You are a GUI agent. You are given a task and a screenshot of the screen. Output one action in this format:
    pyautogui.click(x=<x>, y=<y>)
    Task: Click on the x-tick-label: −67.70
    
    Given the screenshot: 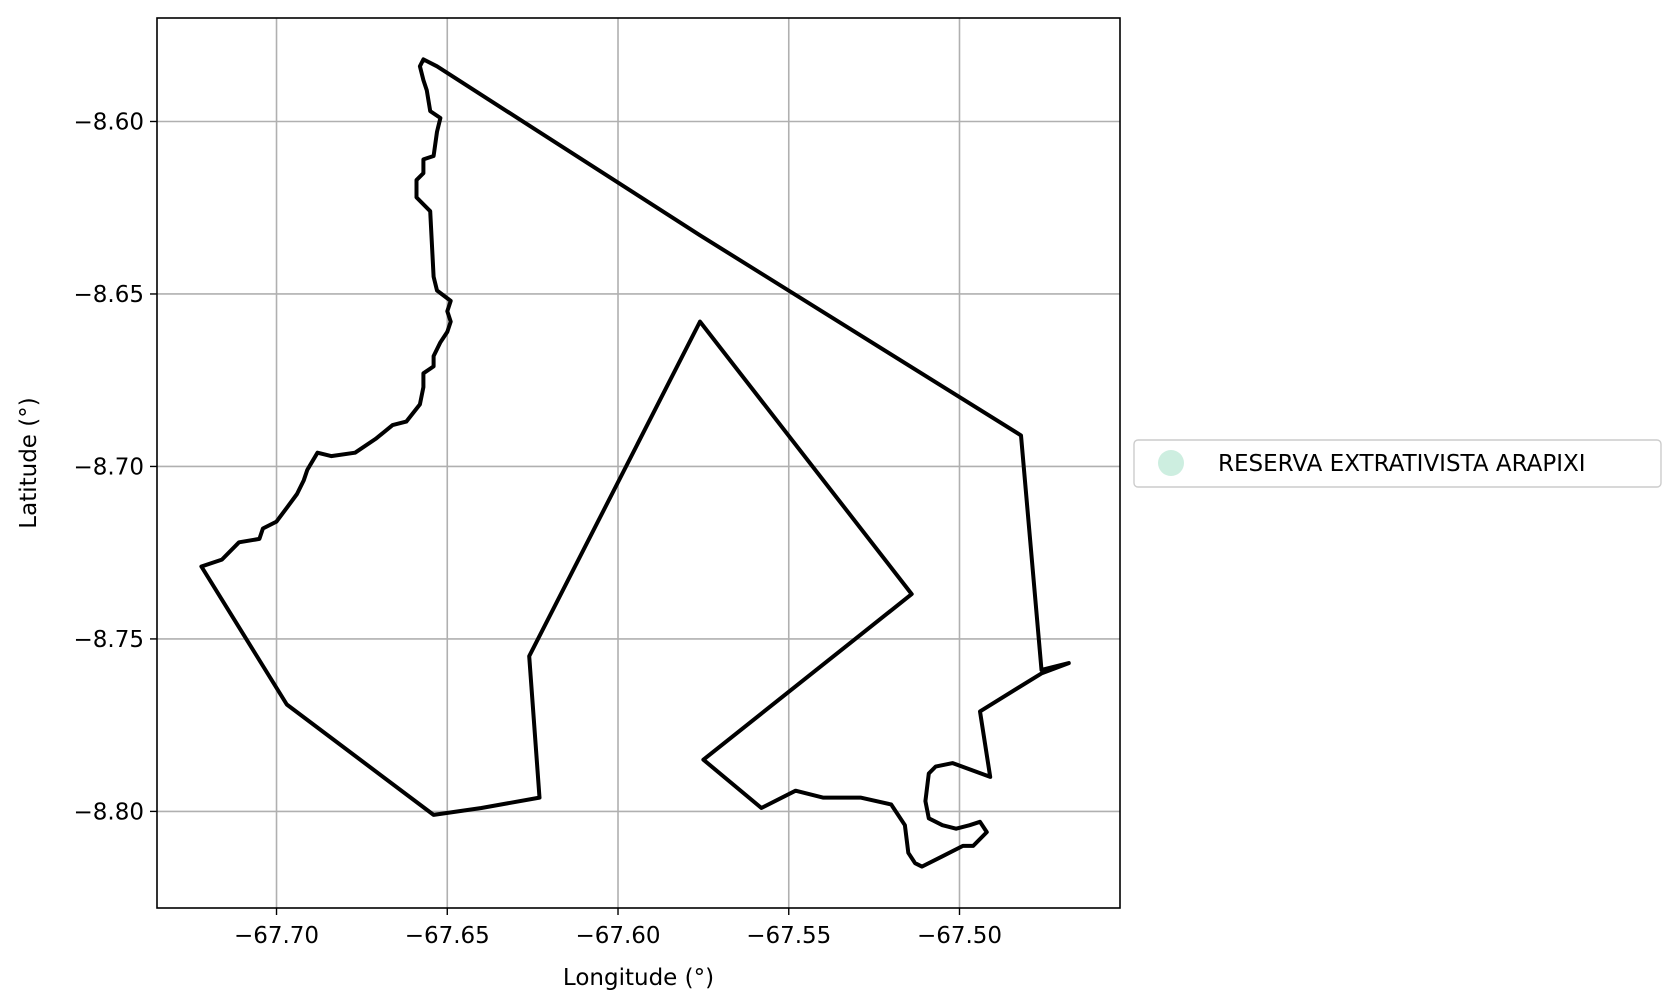 What is the action you would take?
    pyautogui.click(x=276, y=936)
    